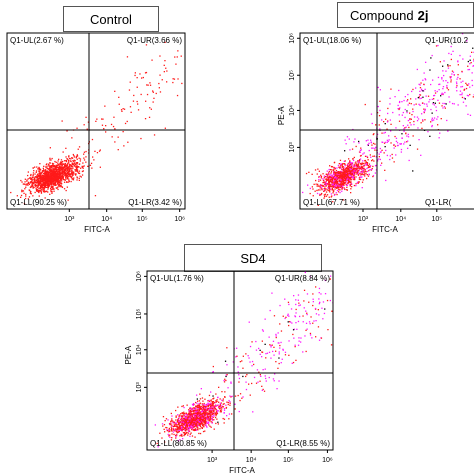 This screenshot has height=474, width=474. What do you see at coordinates (96, 121) in the screenshot?
I see `plot-frame` at bounding box center [96, 121].